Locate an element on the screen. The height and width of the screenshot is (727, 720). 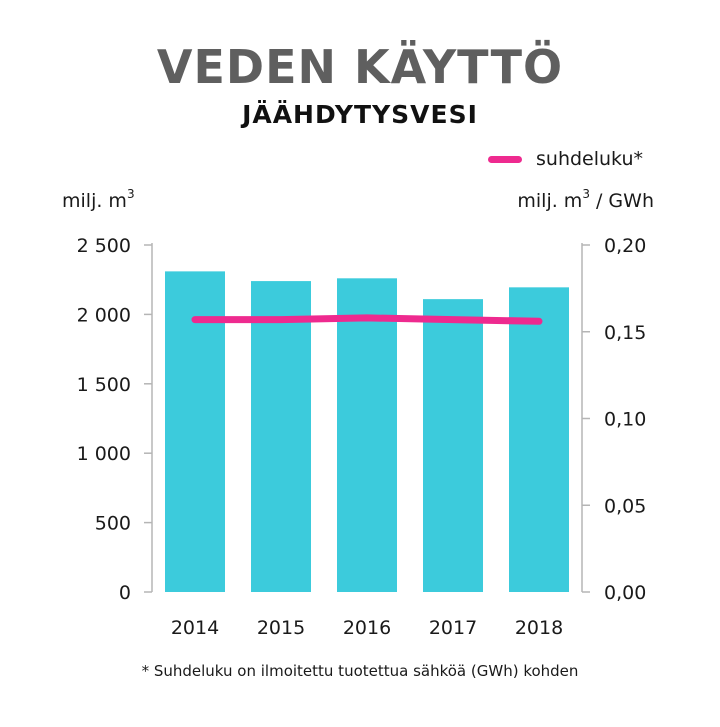
right-tick-label: 0,15 is located at coordinates (625, 333).